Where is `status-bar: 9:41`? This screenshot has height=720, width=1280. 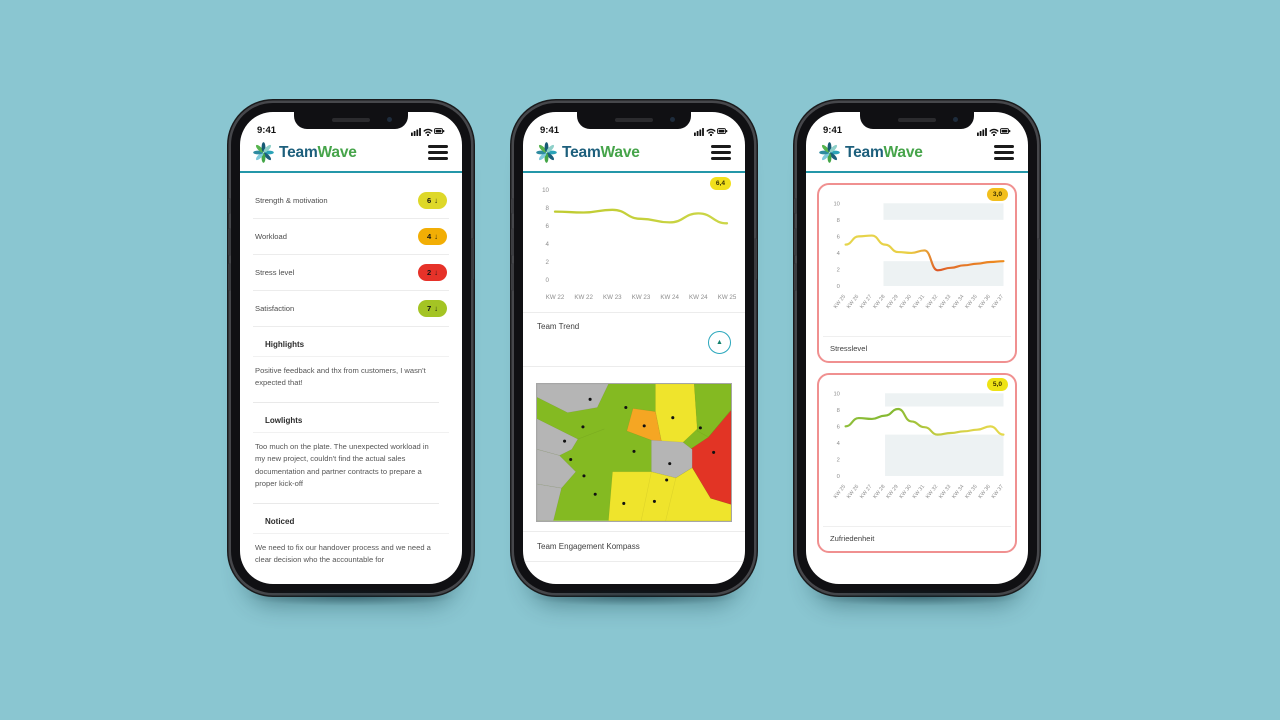
status-bar: 9:41 is located at coordinates (634, 124).